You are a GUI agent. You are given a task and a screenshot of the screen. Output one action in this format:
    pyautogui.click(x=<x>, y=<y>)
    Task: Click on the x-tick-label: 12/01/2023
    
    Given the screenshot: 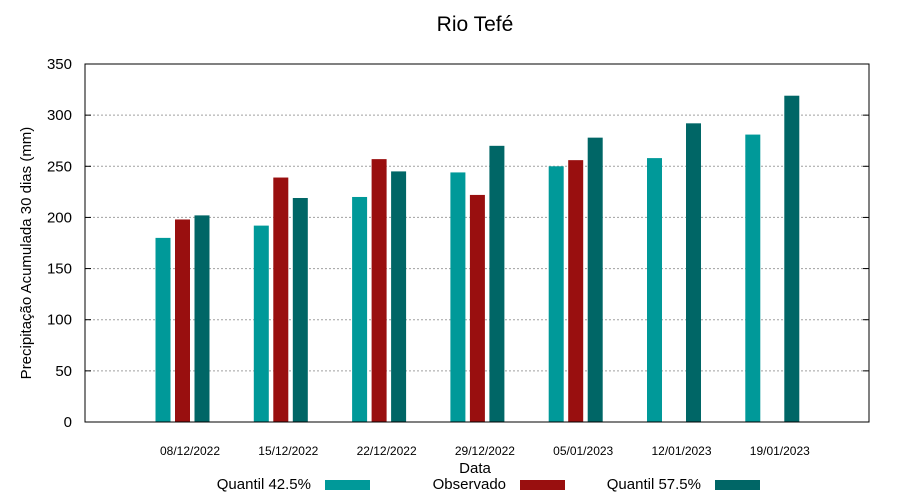 What is the action you would take?
    pyautogui.click(x=681, y=451)
    